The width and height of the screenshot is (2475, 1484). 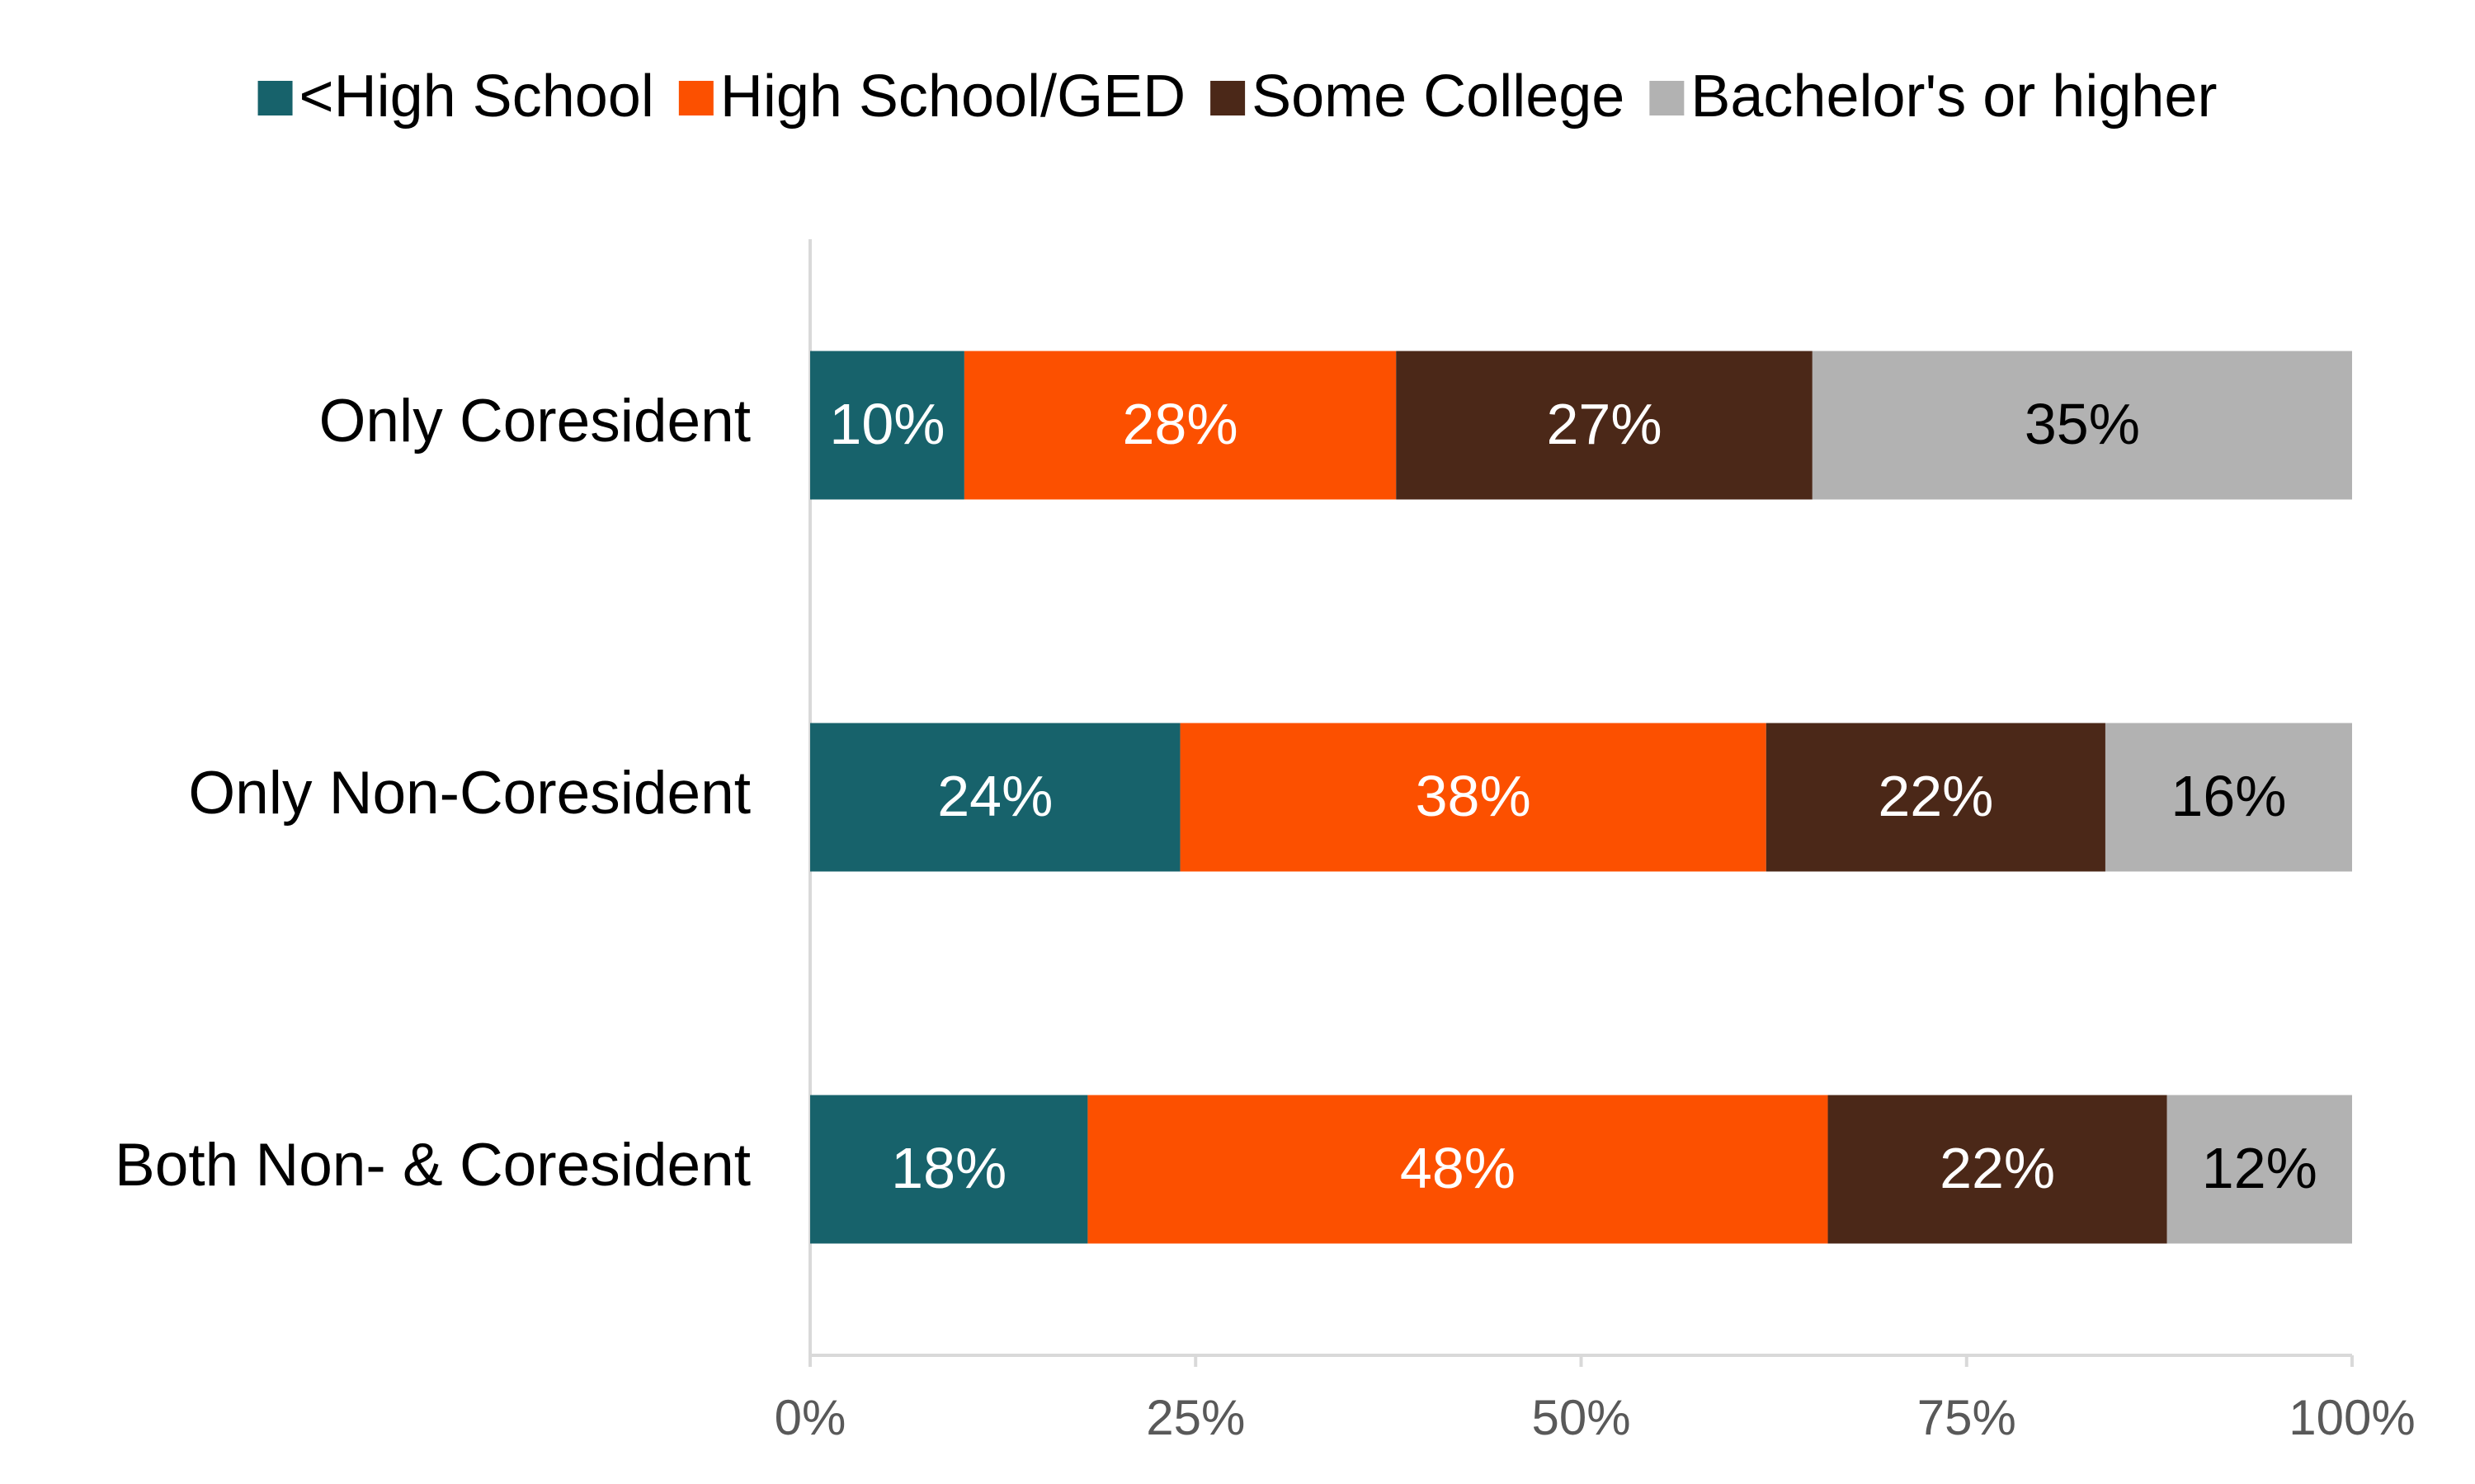 I want to click on value-label: 24%, so click(x=995, y=796).